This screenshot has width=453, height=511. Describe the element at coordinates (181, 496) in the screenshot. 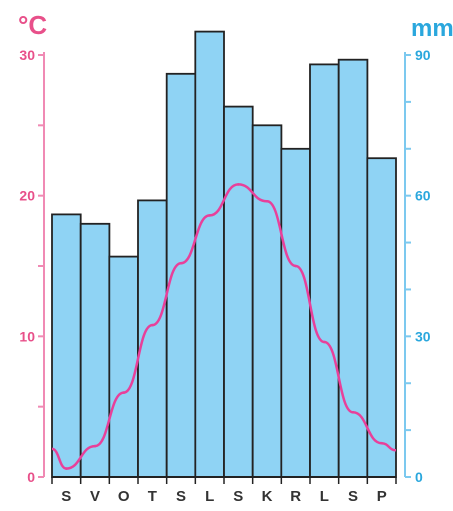

I see `month-label-5: S` at that location.